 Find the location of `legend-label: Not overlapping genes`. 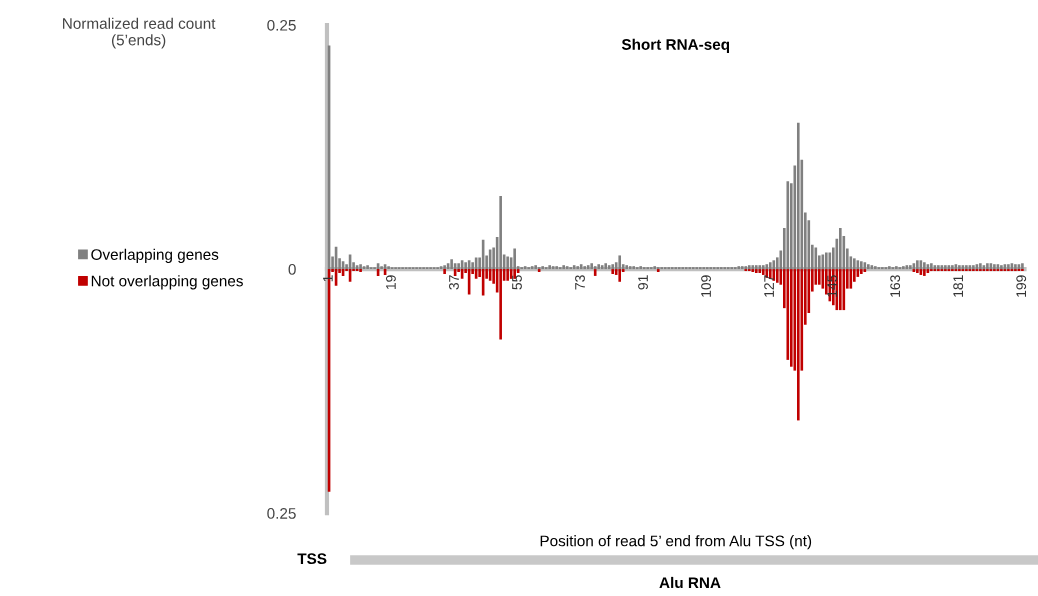

legend-label: Not overlapping genes is located at coordinates (167, 282).